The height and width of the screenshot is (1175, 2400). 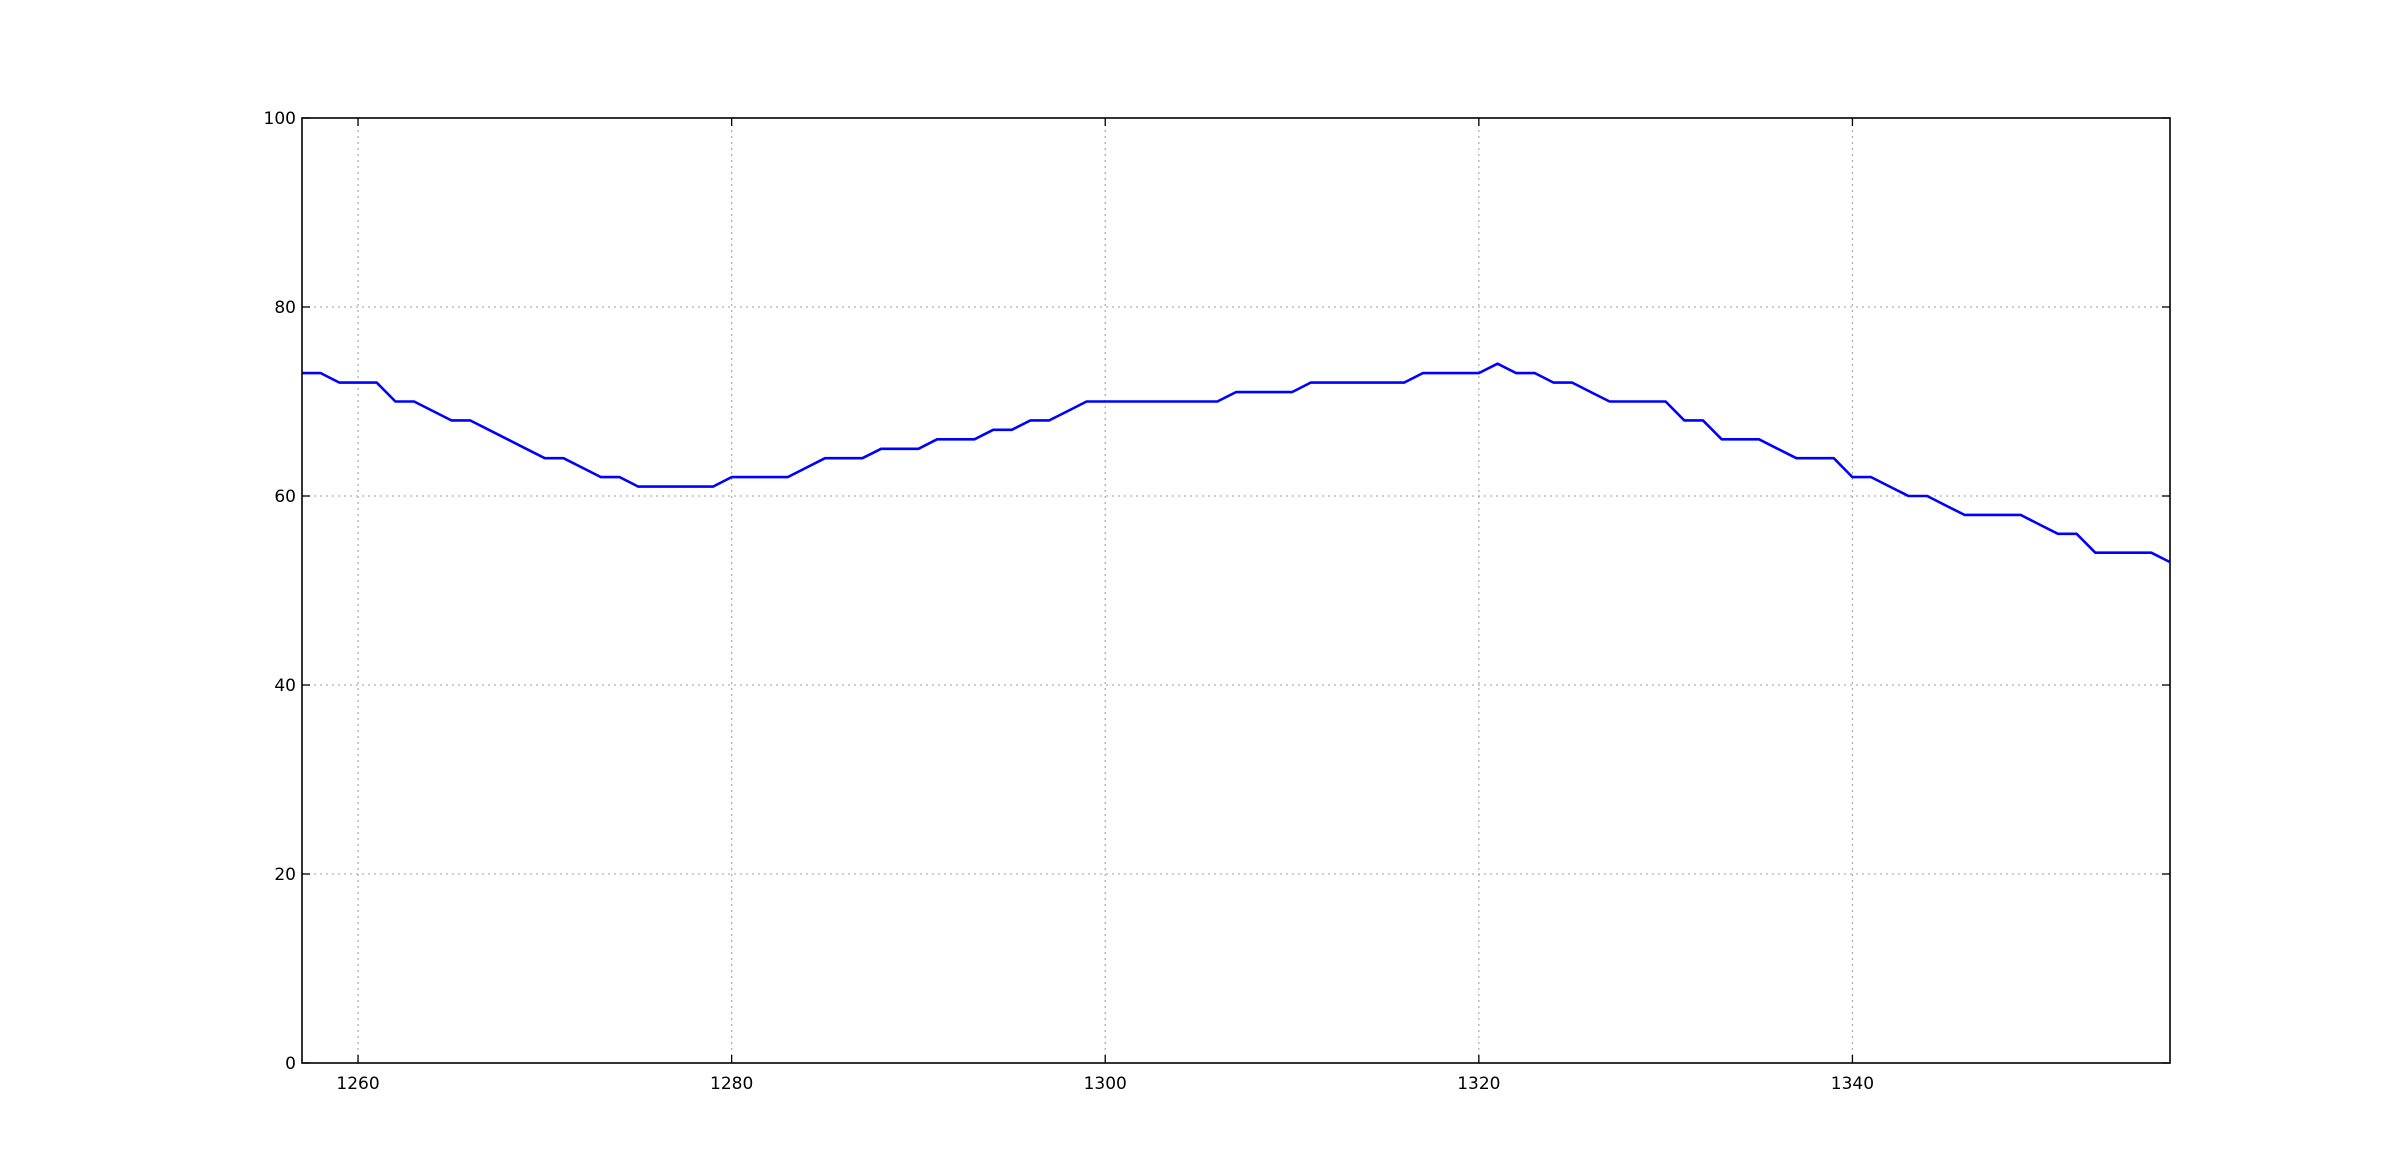 I want to click on y-axis-tick-labels: 0 20 40 60 80 100, so click(x=280, y=591).